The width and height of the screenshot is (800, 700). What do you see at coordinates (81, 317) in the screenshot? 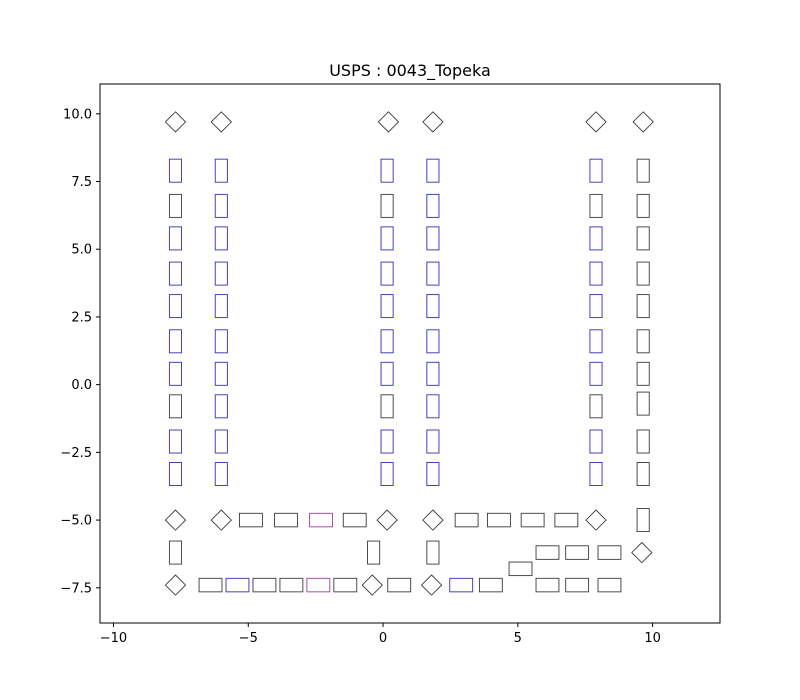
I see `y-tick-label: 2.5` at bounding box center [81, 317].